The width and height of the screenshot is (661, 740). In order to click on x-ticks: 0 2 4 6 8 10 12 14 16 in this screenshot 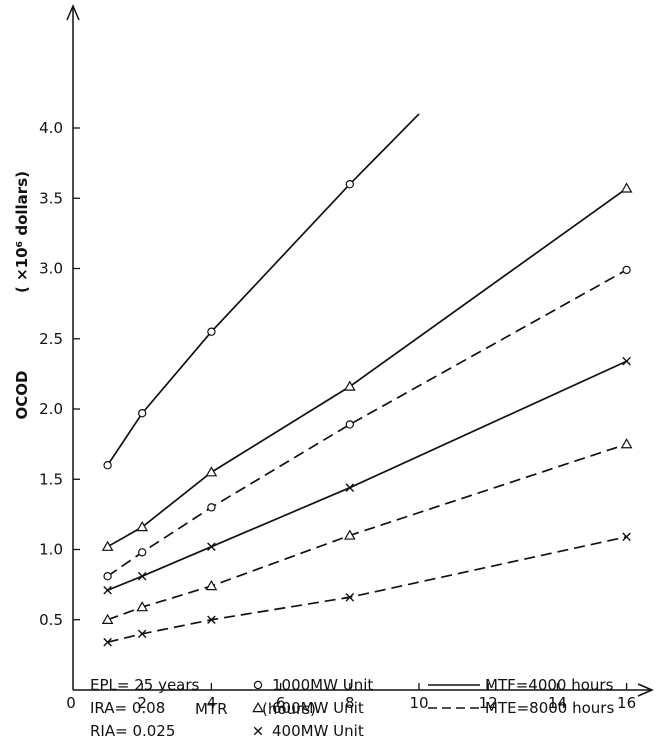, I will do `click(351, 697)`.